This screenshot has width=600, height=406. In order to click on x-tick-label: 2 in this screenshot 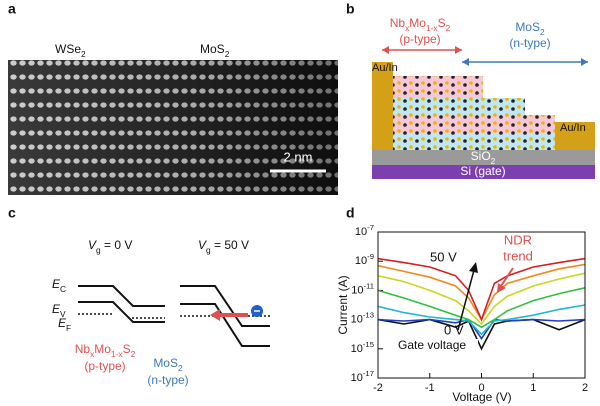, I will do `click(585, 388)`.